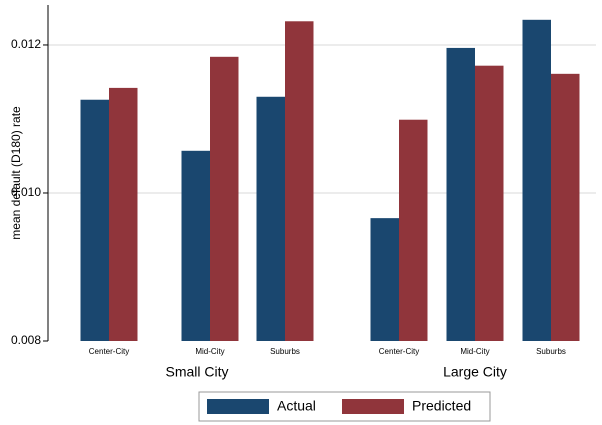 The height and width of the screenshot is (425, 602). What do you see at coordinates (196, 372) in the screenshot?
I see `group-label: Small City` at bounding box center [196, 372].